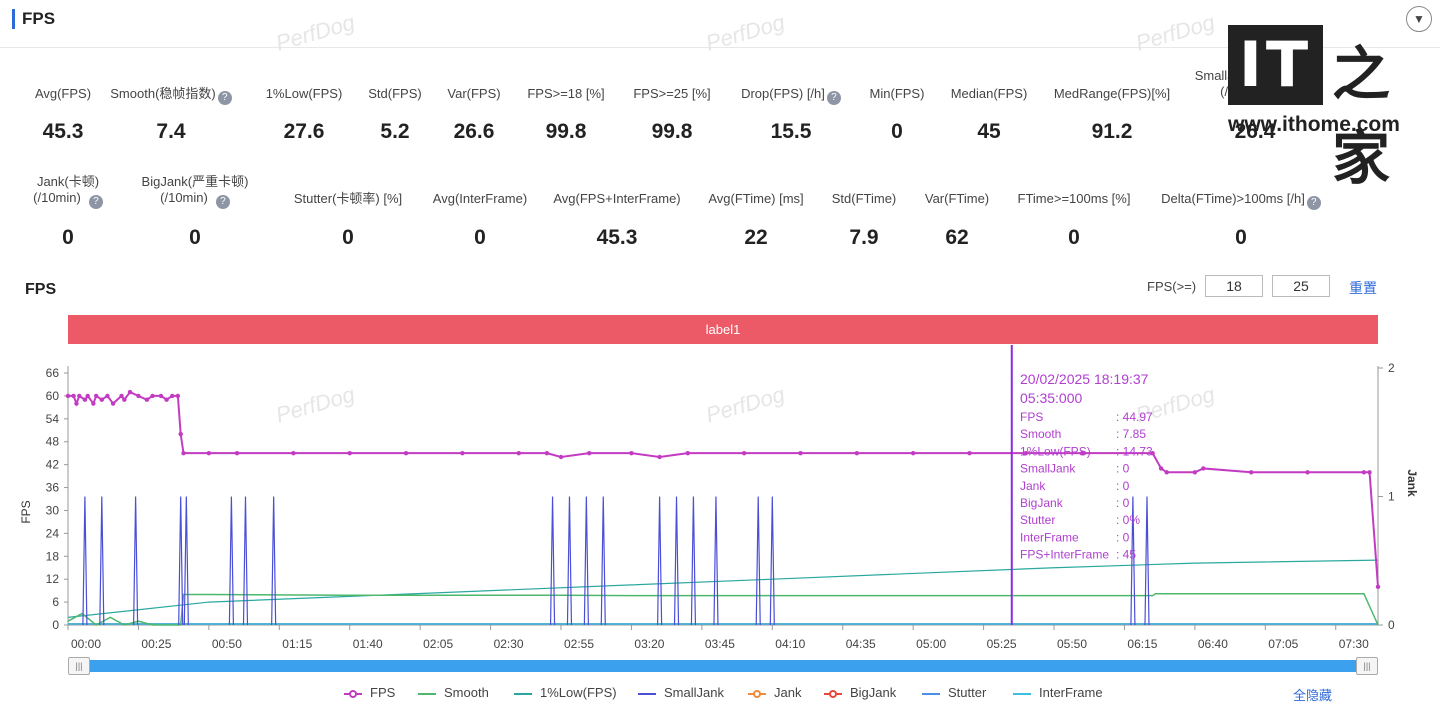 The width and height of the screenshot is (1440, 709). I want to click on legend-marker, so click(757, 694).